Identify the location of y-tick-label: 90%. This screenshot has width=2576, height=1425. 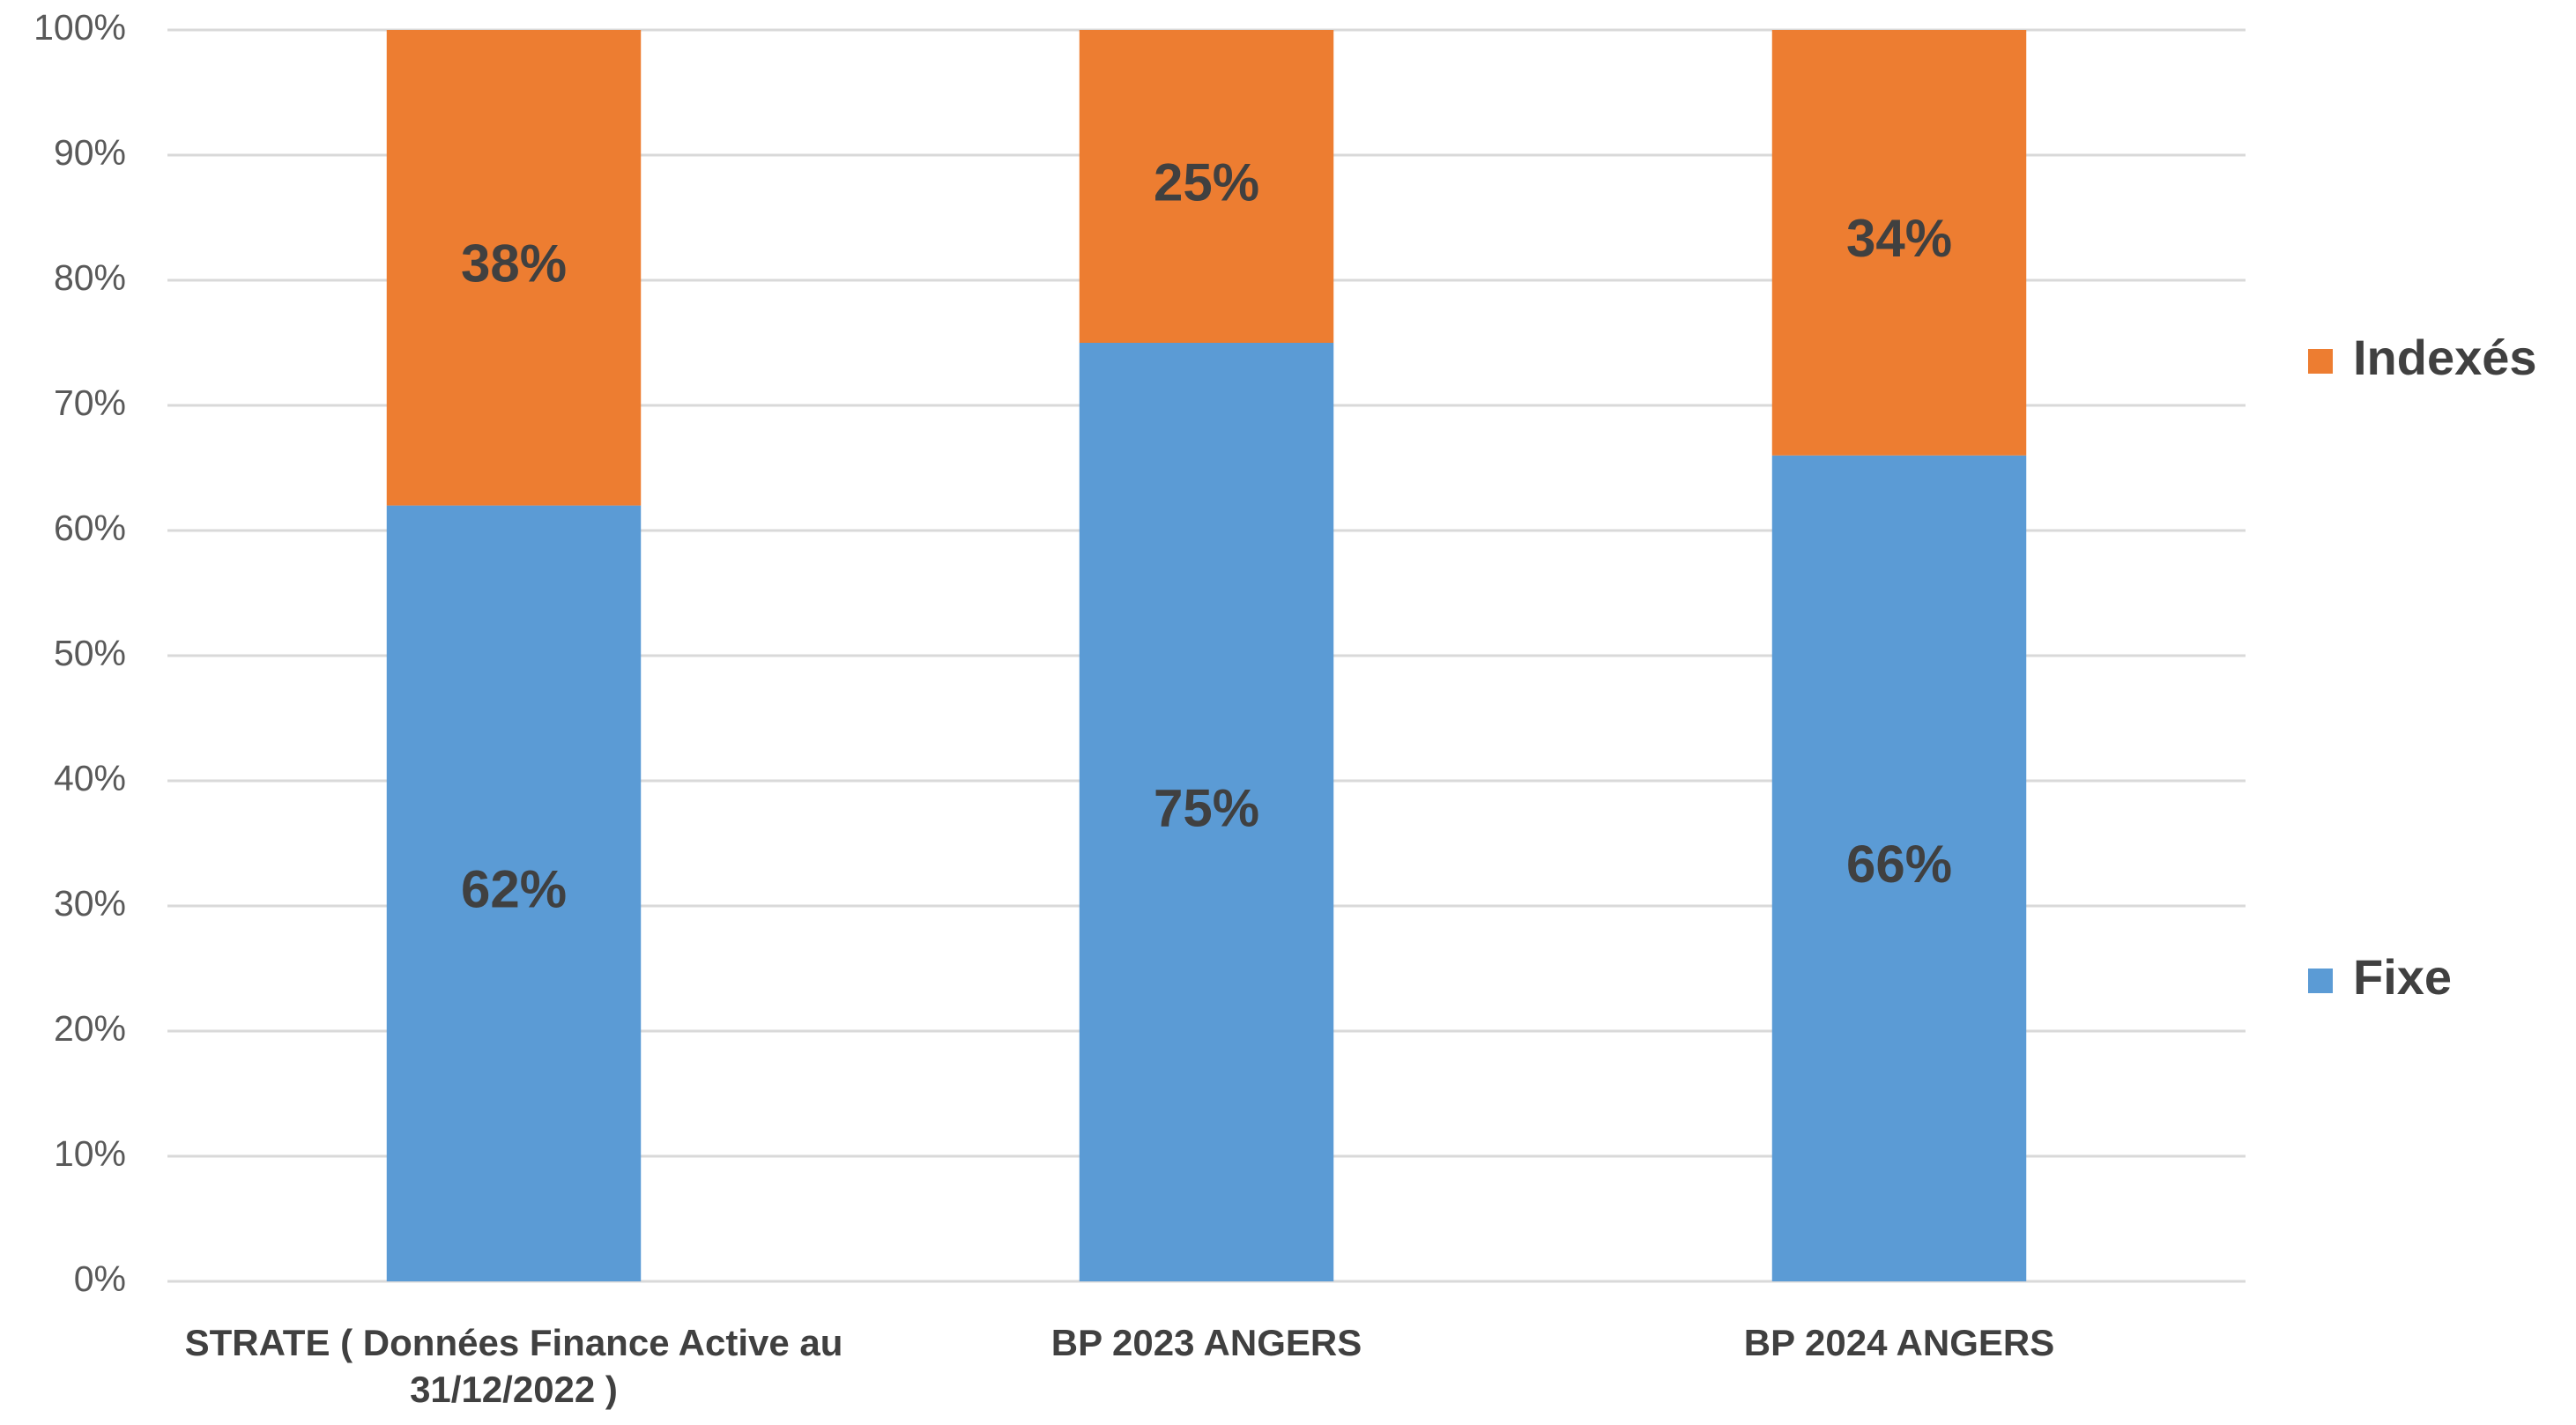
(90, 153).